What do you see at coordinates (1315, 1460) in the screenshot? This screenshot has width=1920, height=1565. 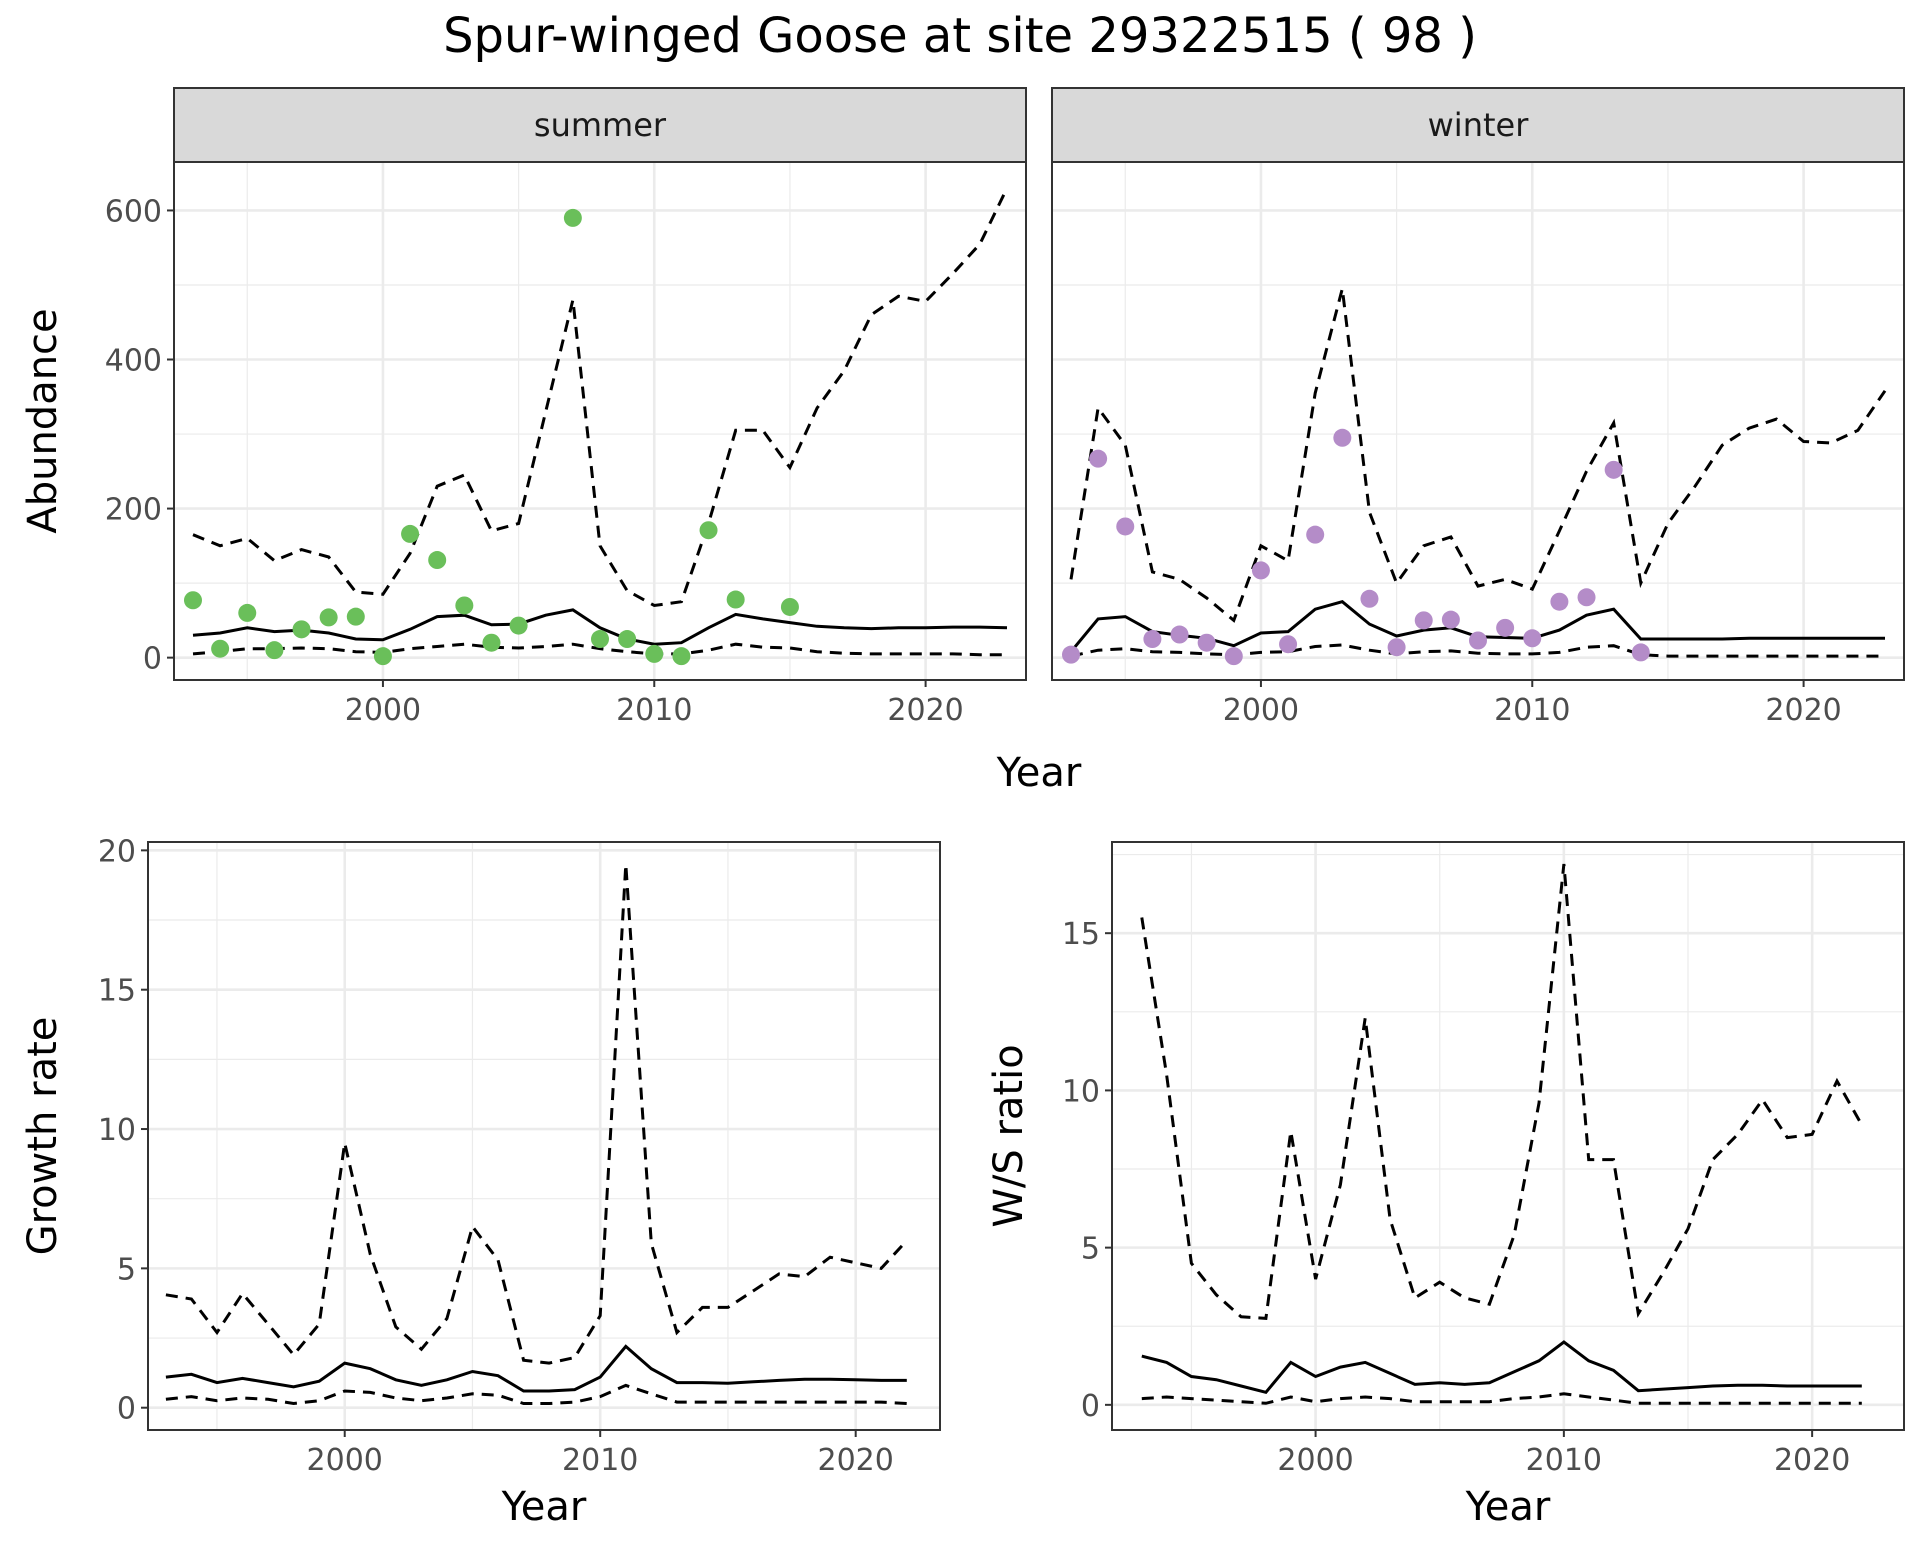 I see `ws-ratio-x-tick-label: 2000` at bounding box center [1315, 1460].